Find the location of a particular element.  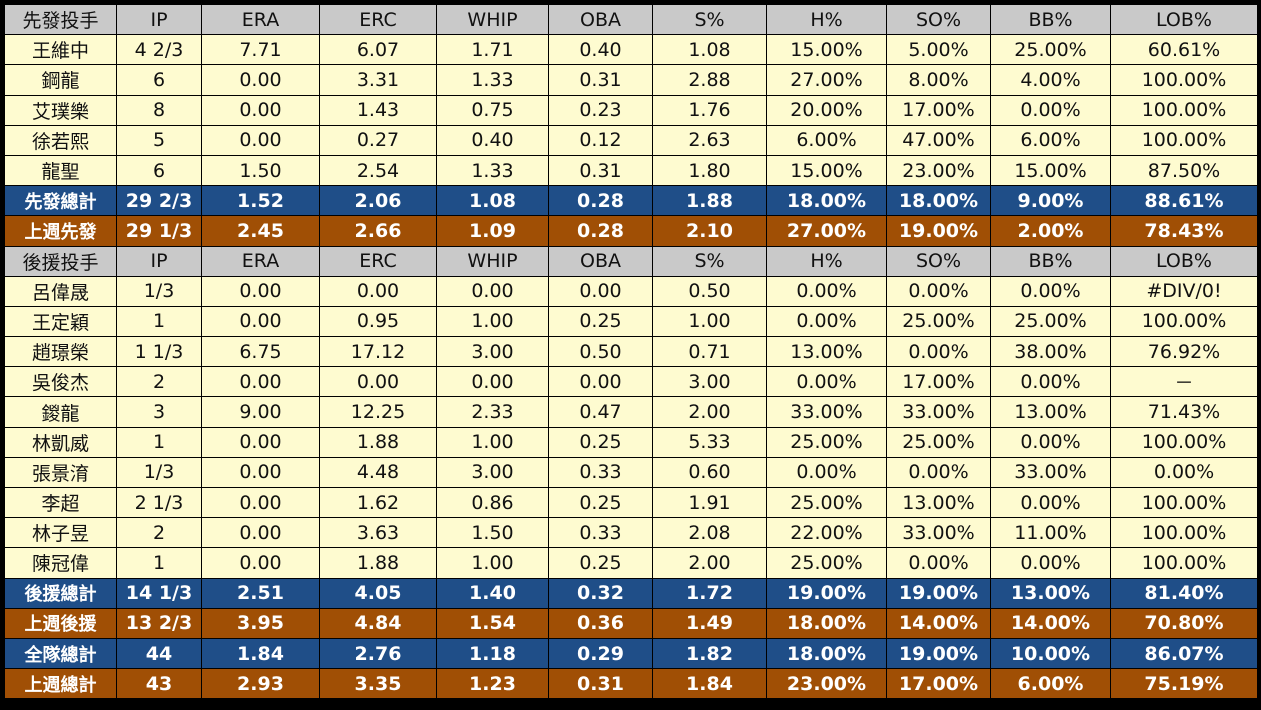

starters-total-row-lob-pct-cell: 88.61% is located at coordinates (1184, 201).